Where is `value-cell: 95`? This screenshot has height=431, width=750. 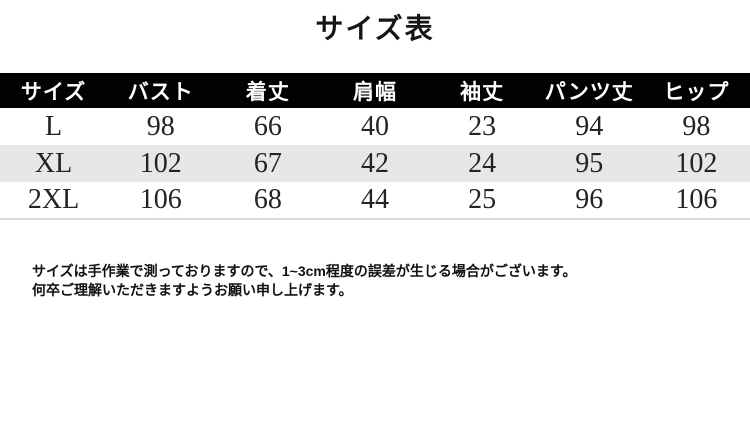
value-cell: 95 is located at coordinates (589, 163).